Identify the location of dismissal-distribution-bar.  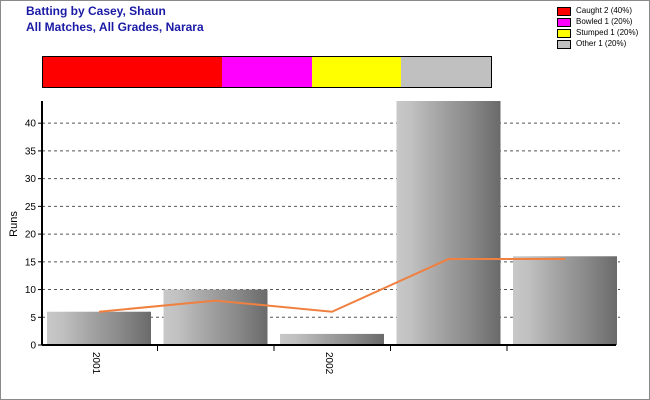
(267, 72).